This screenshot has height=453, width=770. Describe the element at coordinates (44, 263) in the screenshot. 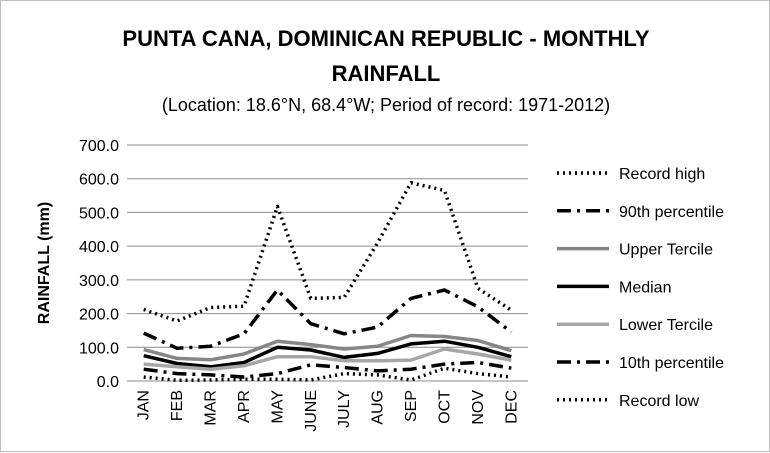

I see `y-axis-label: RAINFALL (mm)` at that location.